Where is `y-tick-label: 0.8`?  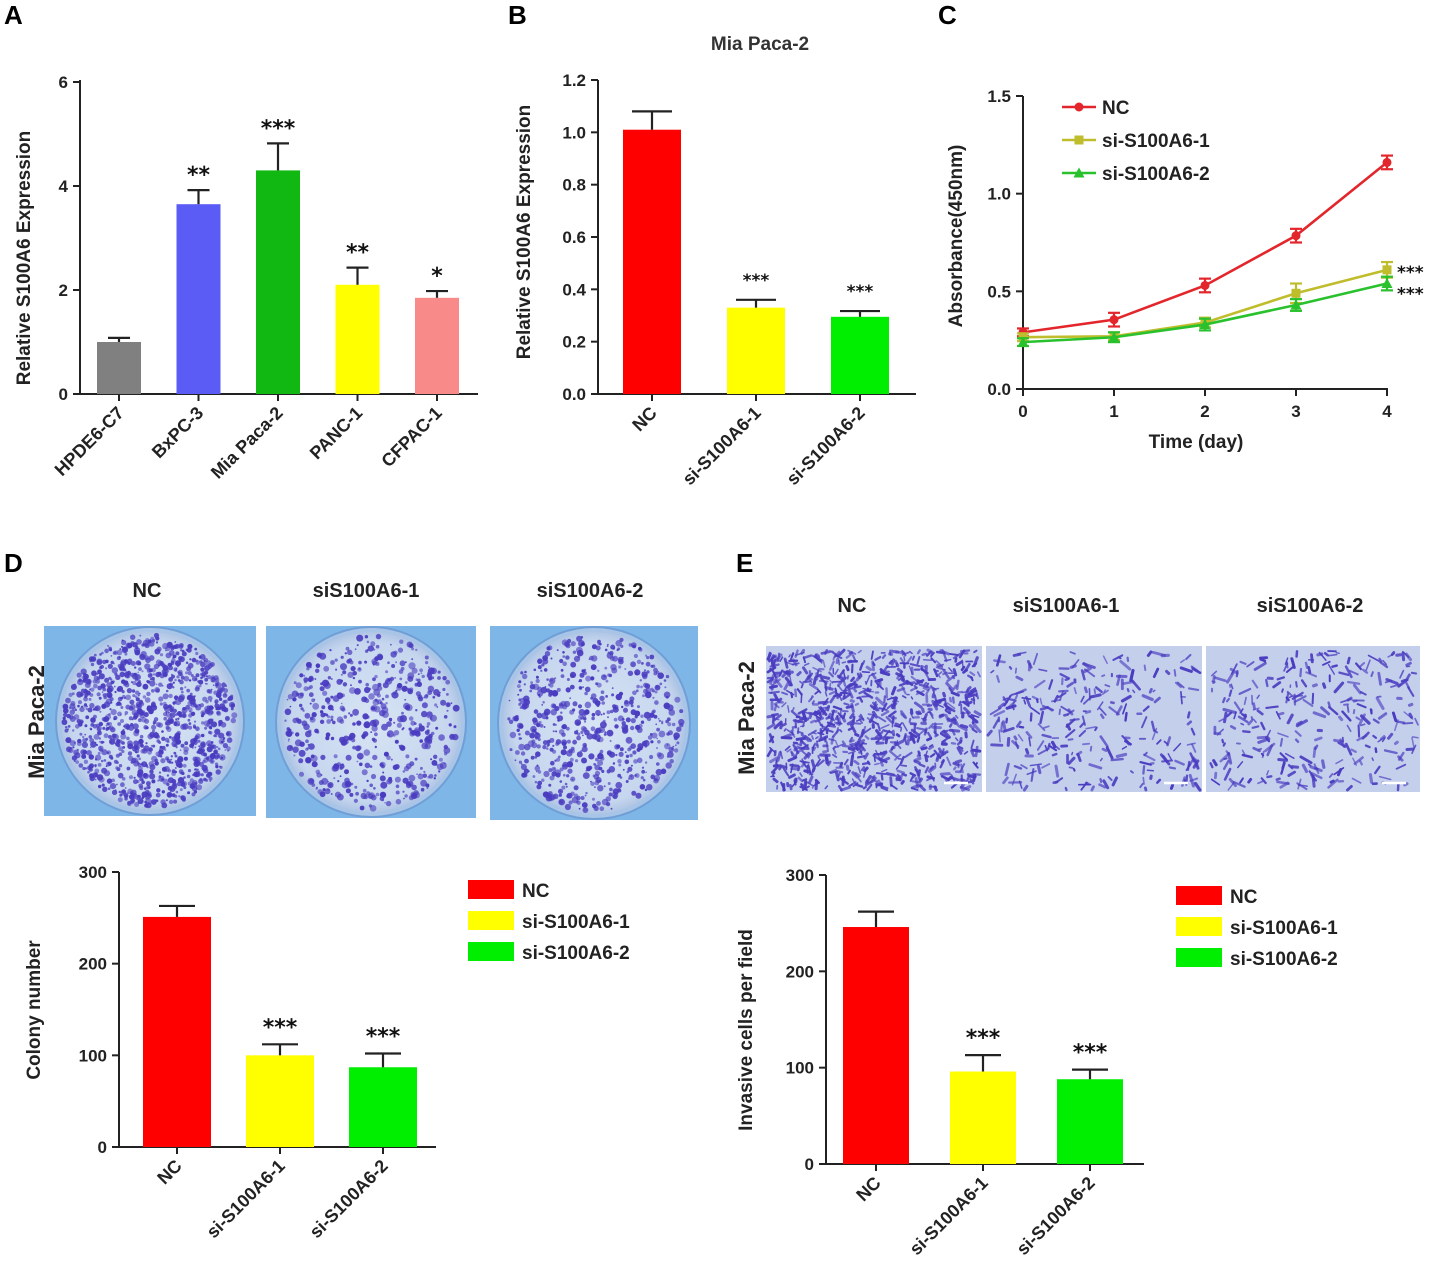
y-tick-label: 0.8 is located at coordinates (574, 185).